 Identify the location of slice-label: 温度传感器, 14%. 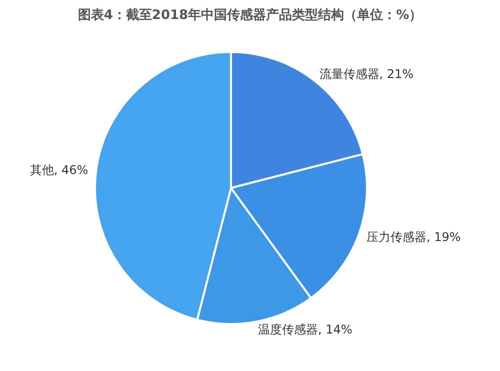
(305, 329).